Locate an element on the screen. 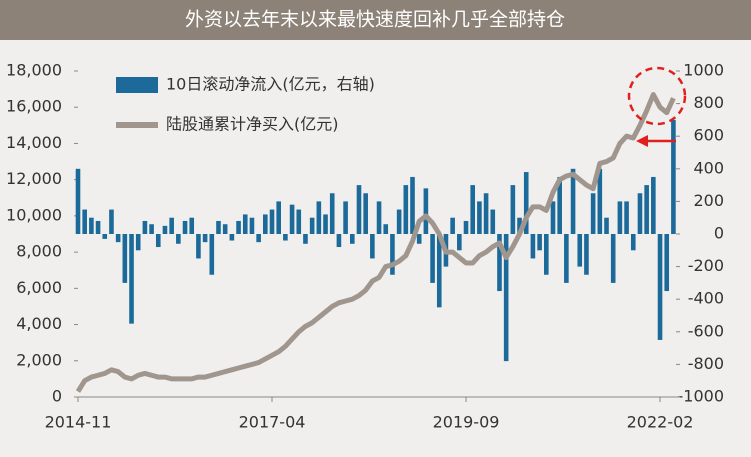 The height and width of the screenshot is (457, 751). y2-tick-label: 1000 is located at coordinates (703, 70).